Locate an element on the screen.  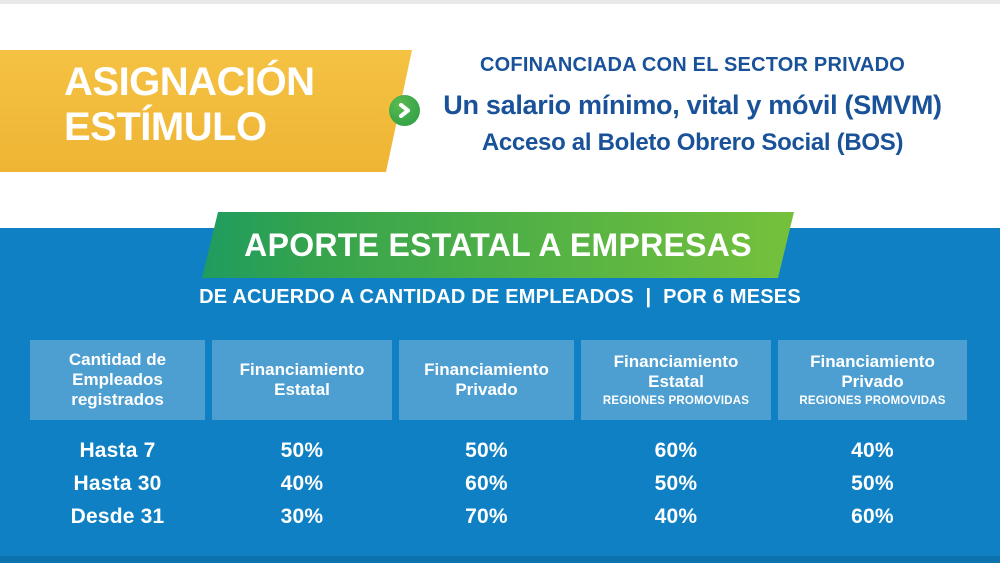
top-border-line is located at coordinates (500, 2).